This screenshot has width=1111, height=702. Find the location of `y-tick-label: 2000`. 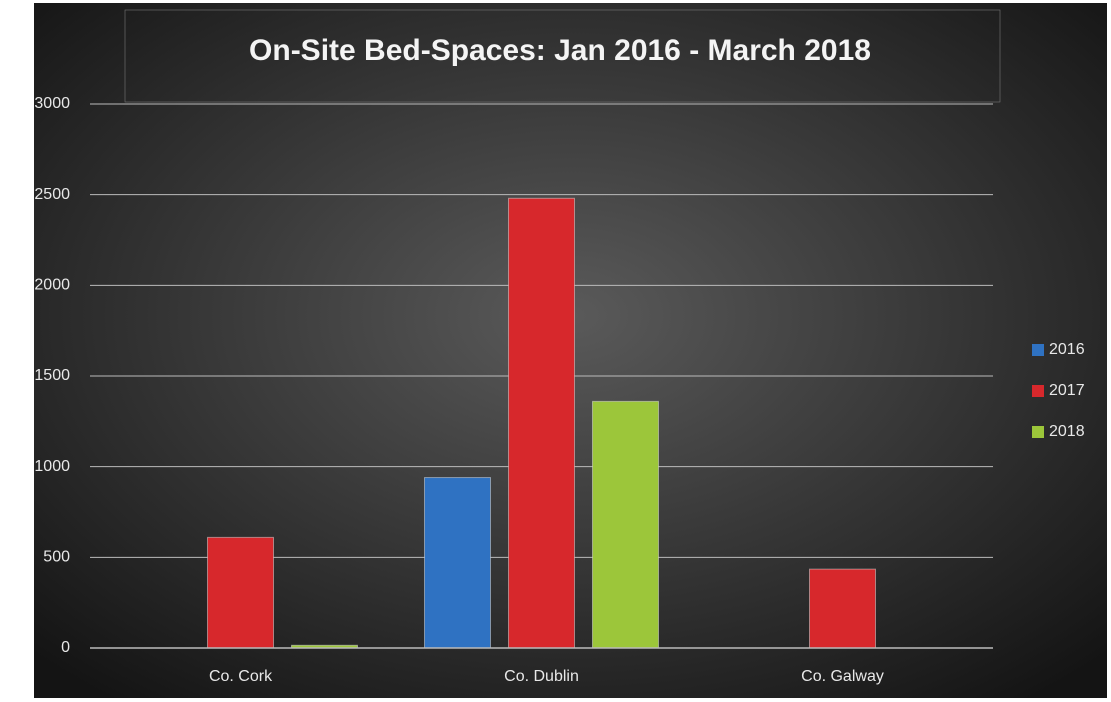

y-tick-label: 2000 is located at coordinates (52, 285).